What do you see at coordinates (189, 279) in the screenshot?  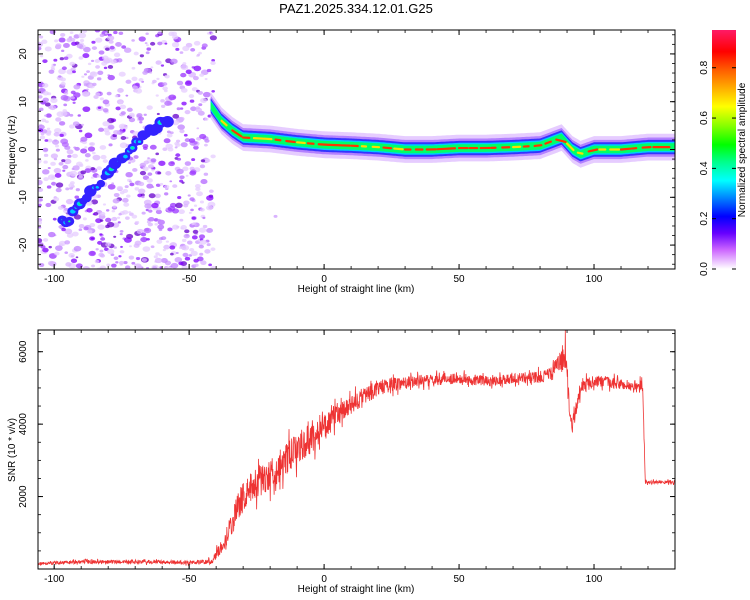 I see `spectrogram-x-tick-label: -50` at bounding box center [189, 279].